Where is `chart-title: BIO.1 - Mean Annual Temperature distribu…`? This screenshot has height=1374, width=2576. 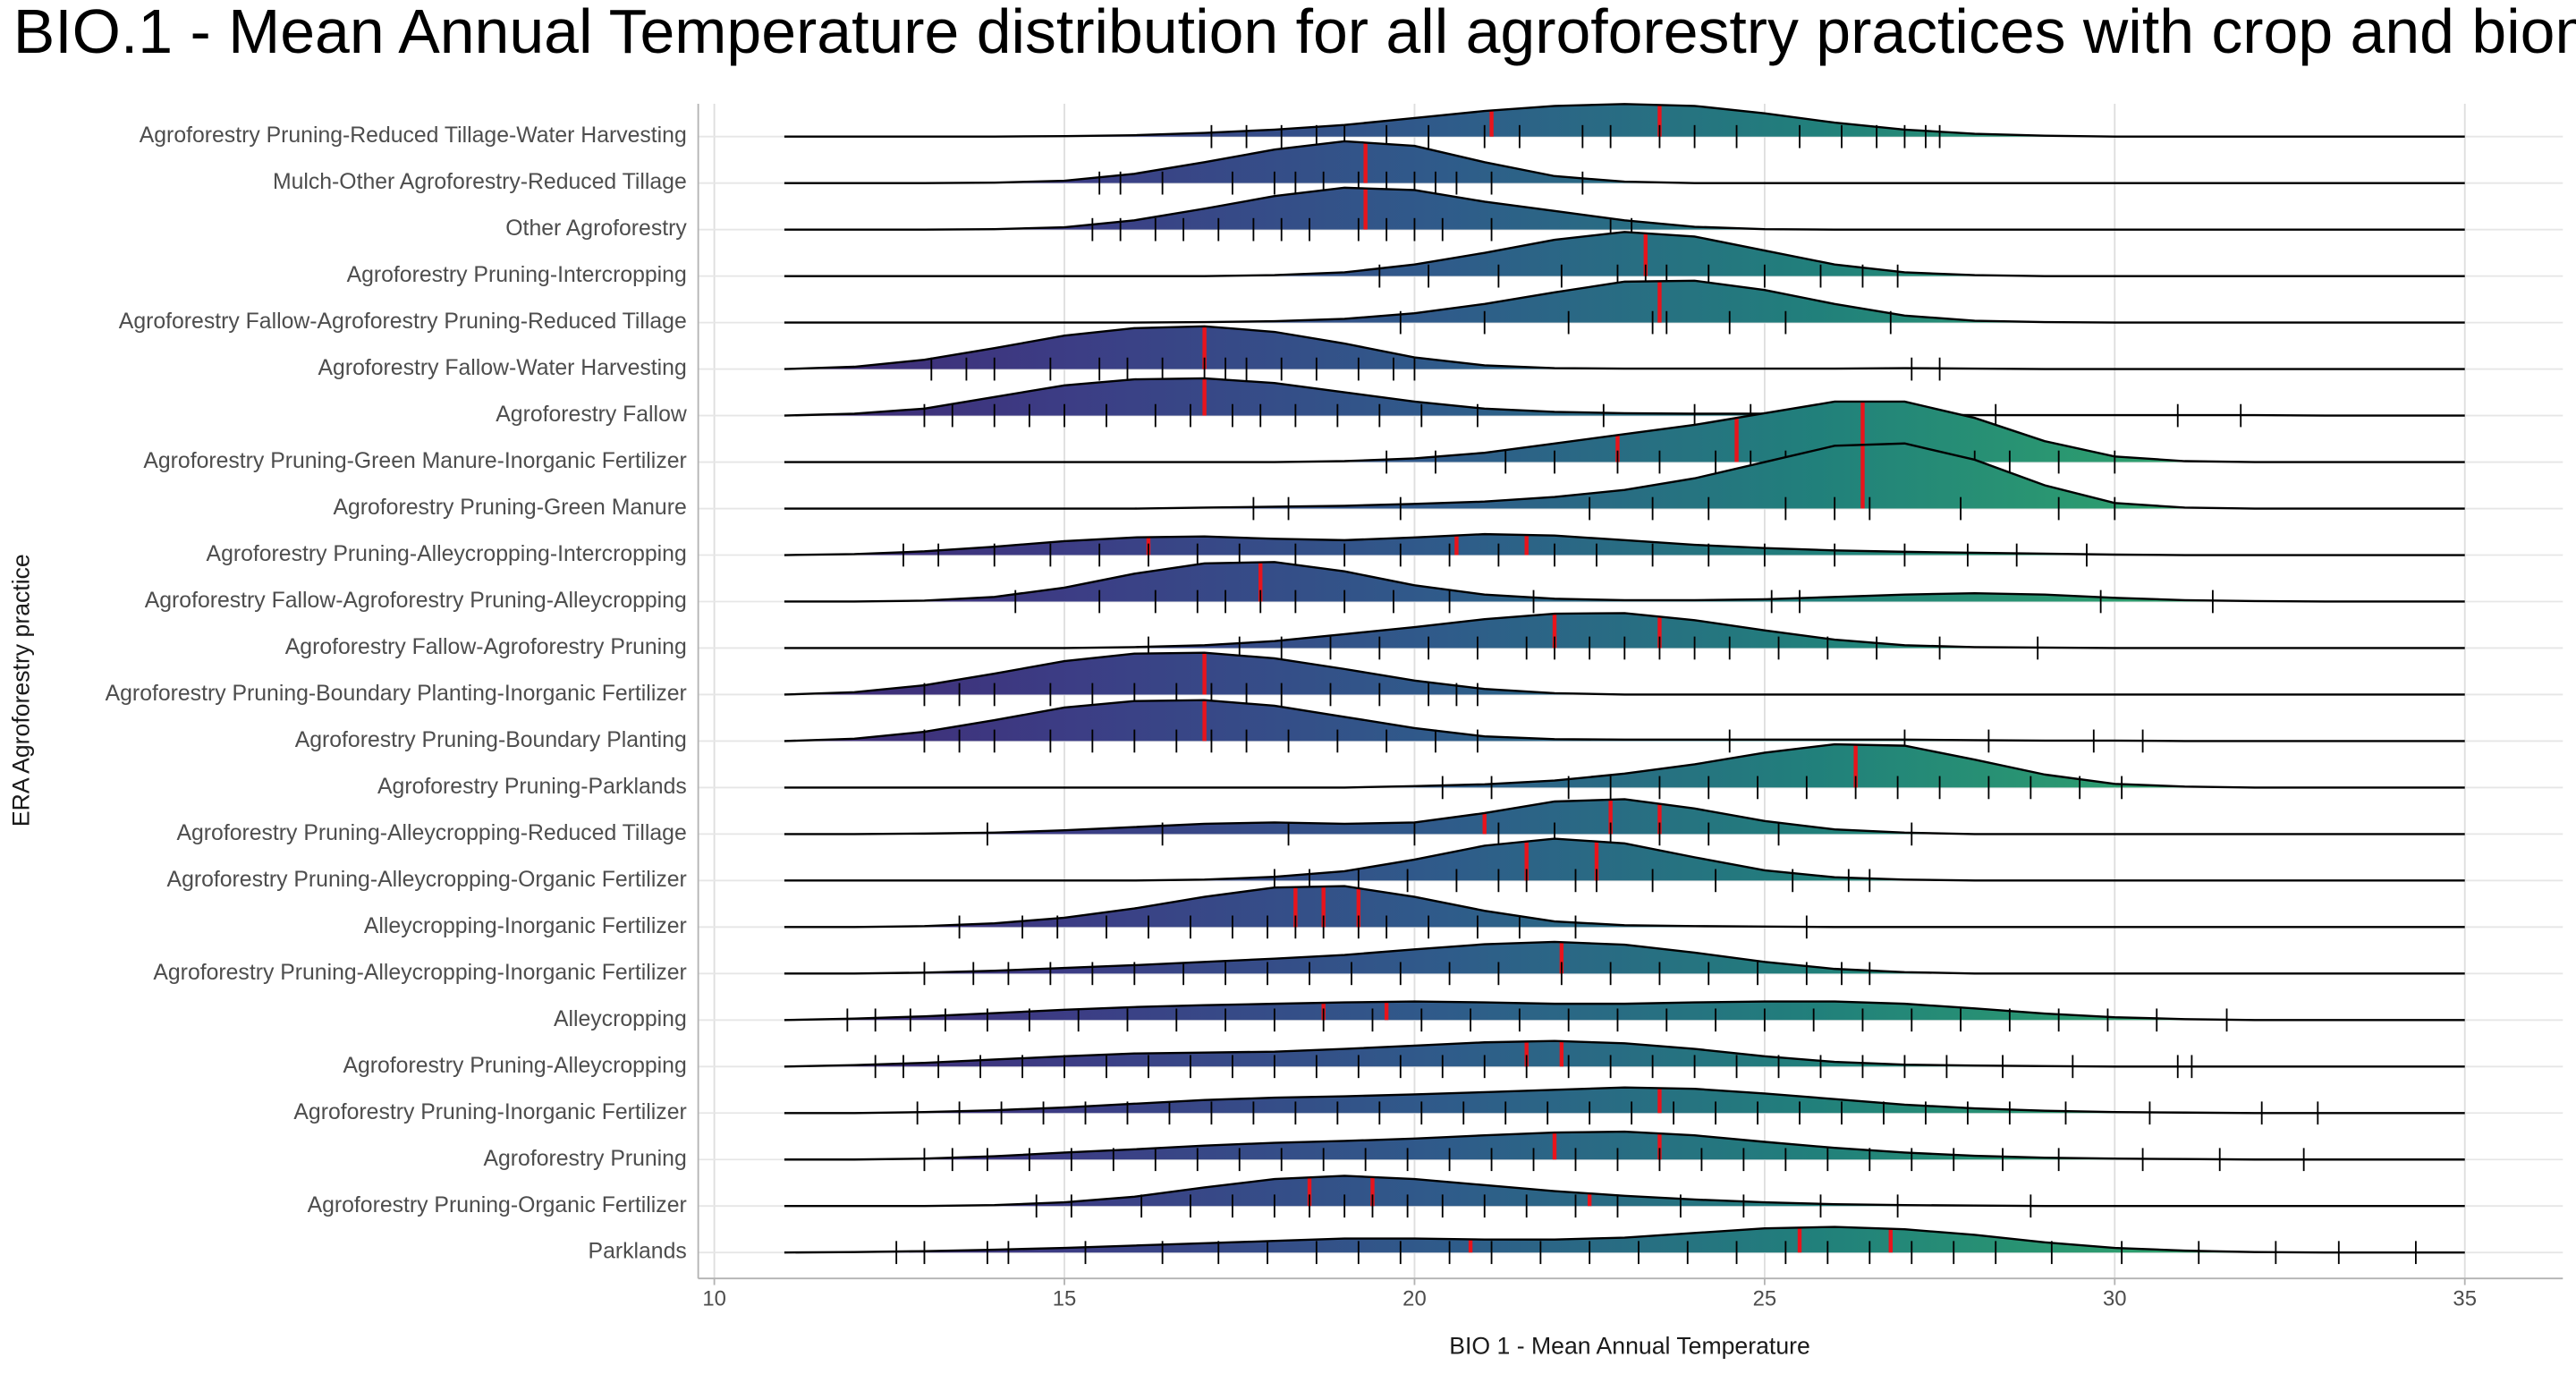
chart-title: BIO.1 - Mean Annual Temperature distribu… is located at coordinates (1294, 33).